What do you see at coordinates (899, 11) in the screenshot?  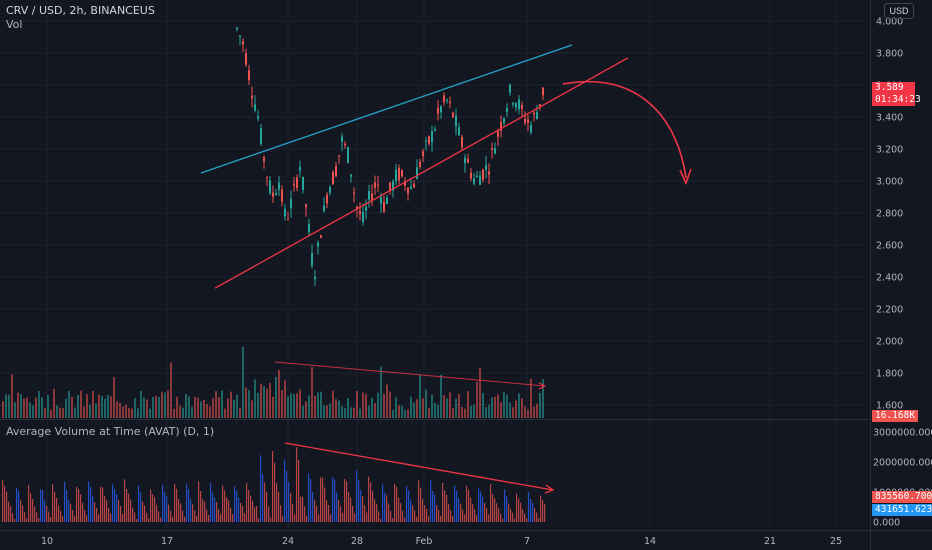 I see `currency-button: USD` at bounding box center [899, 11].